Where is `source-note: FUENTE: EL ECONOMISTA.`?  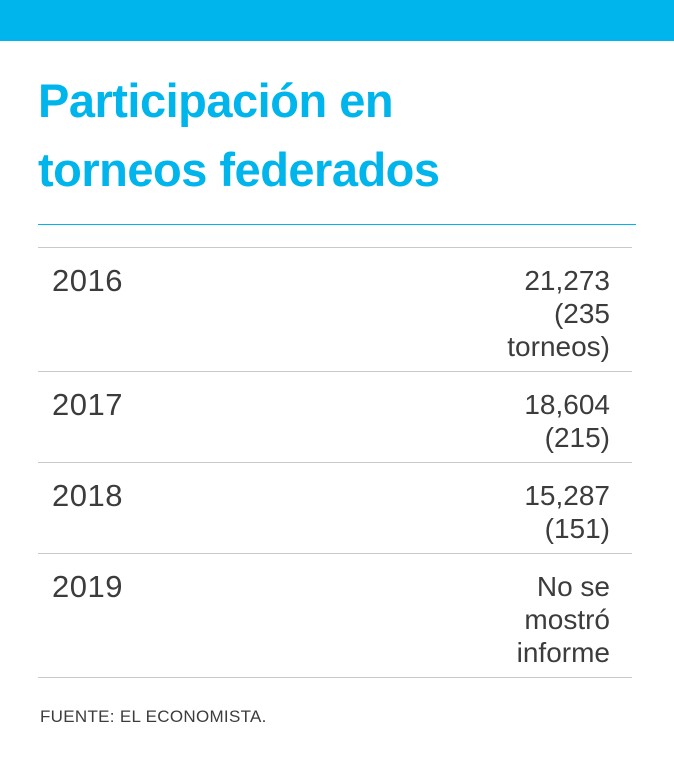
source-note: FUENTE: EL ECONOMISTA. is located at coordinates (153, 716).